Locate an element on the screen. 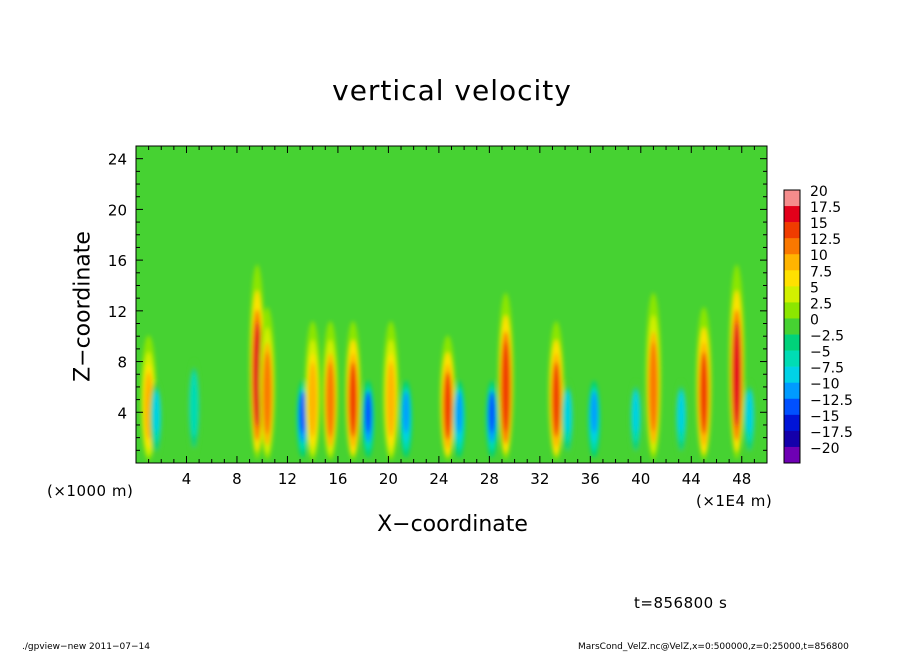  colorbar-label: 15 is located at coordinates (819, 224).